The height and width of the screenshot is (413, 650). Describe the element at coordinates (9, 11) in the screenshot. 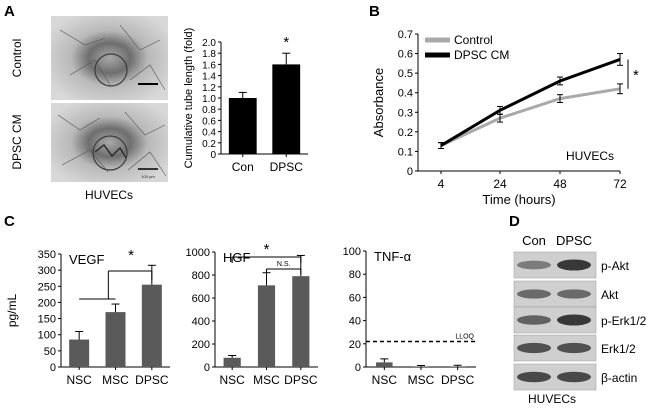

I see `panel-label-a: A` at that location.